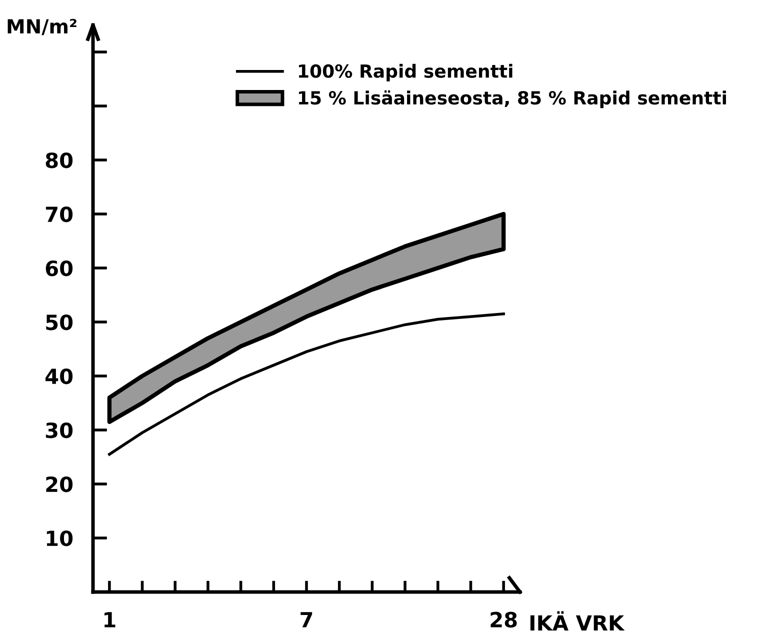 The width and height of the screenshot is (774, 640). I want to click on x-axis-title: IKÄ VRK, so click(577, 621).